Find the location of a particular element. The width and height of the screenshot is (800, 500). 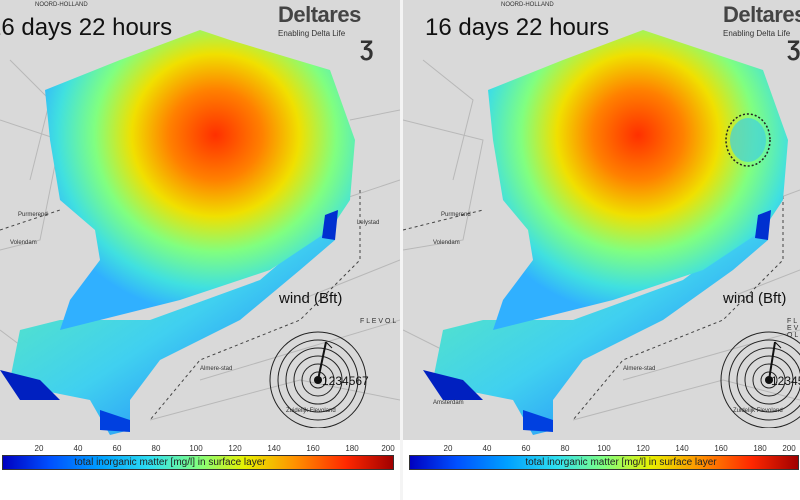

city-label-lelystad: Lelystad is located at coordinates (368, 223).